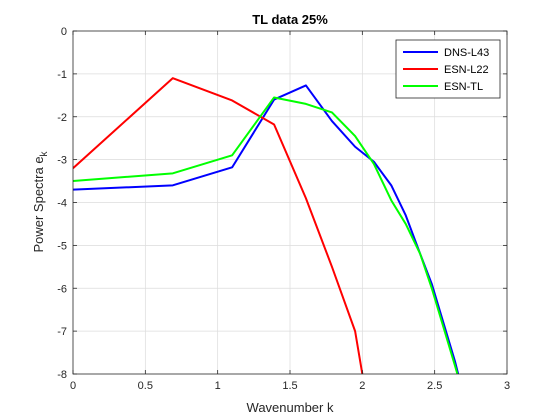  Describe the element at coordinates (218, 386) in the screenshot. I see `x-tick-label: 1` at that location.